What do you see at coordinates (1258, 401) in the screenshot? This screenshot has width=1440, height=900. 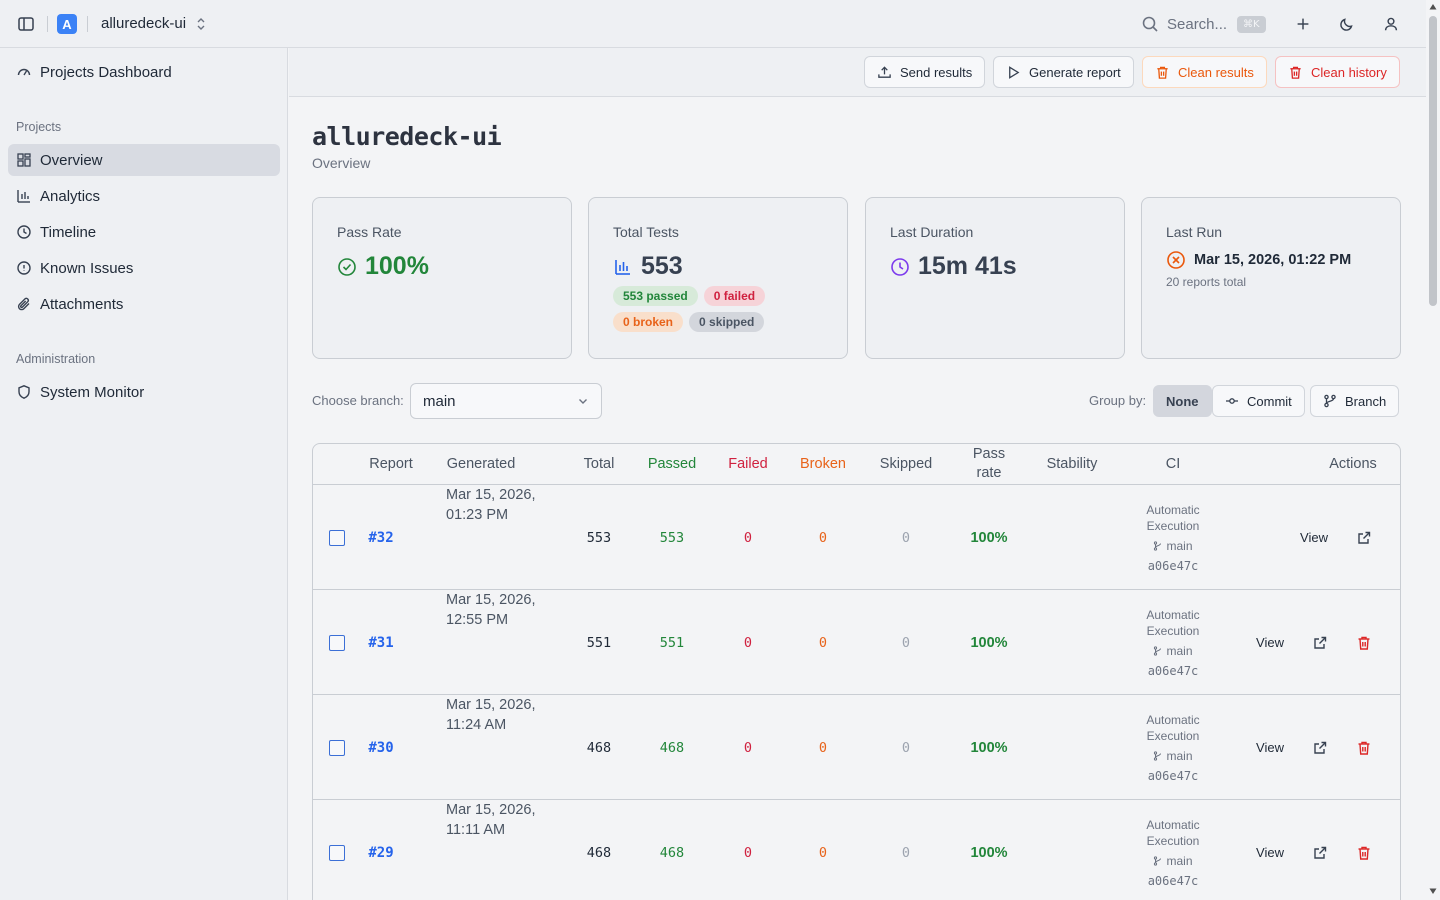 I see `group-commit-button: Commit` at bounding box center [1258, 401].